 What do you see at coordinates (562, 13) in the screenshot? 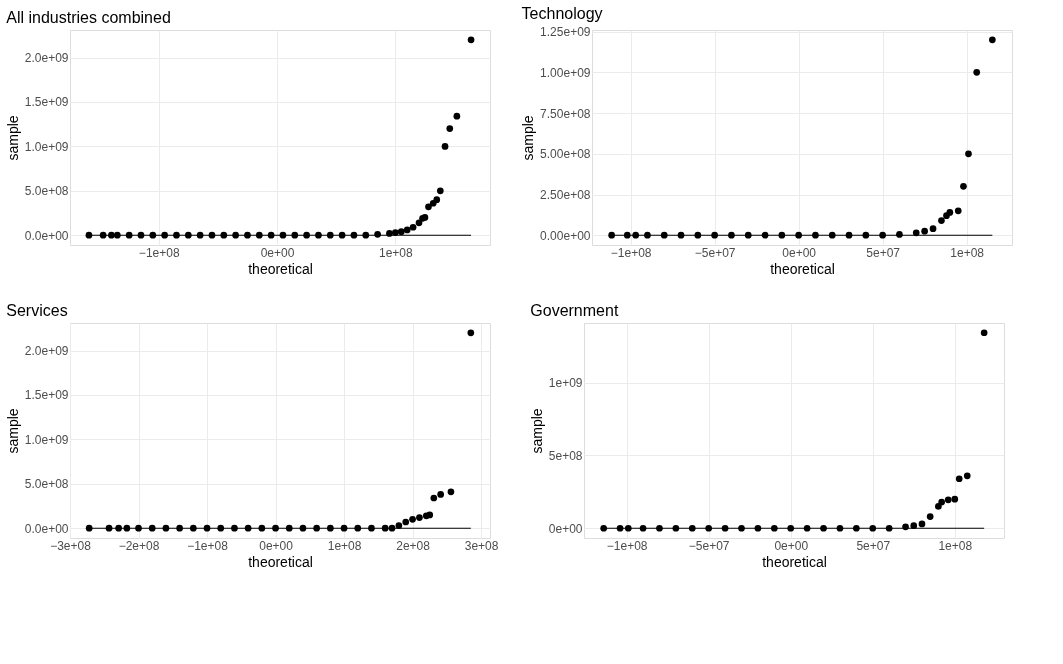
I see `chart-title: Technology` at bounding box center [562, 13].